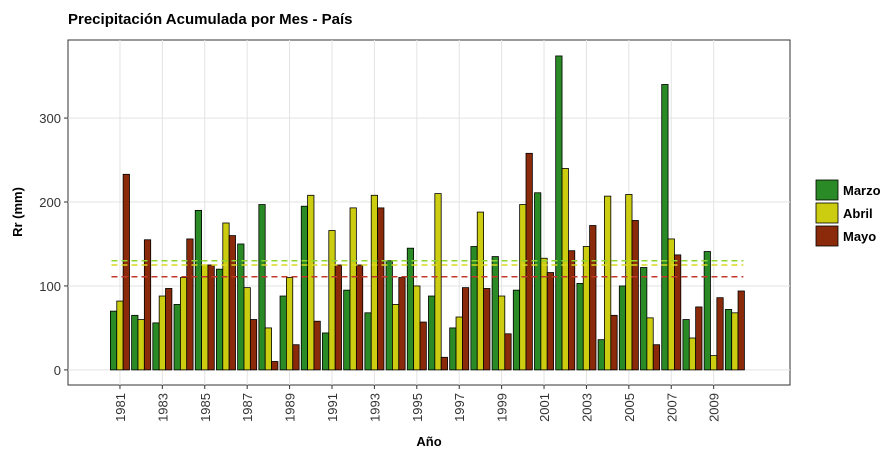  What do you see at coordinates (671, 407) in the screenshot?
I see `x-tick-label: 2007` at bounding box center [671, 407].